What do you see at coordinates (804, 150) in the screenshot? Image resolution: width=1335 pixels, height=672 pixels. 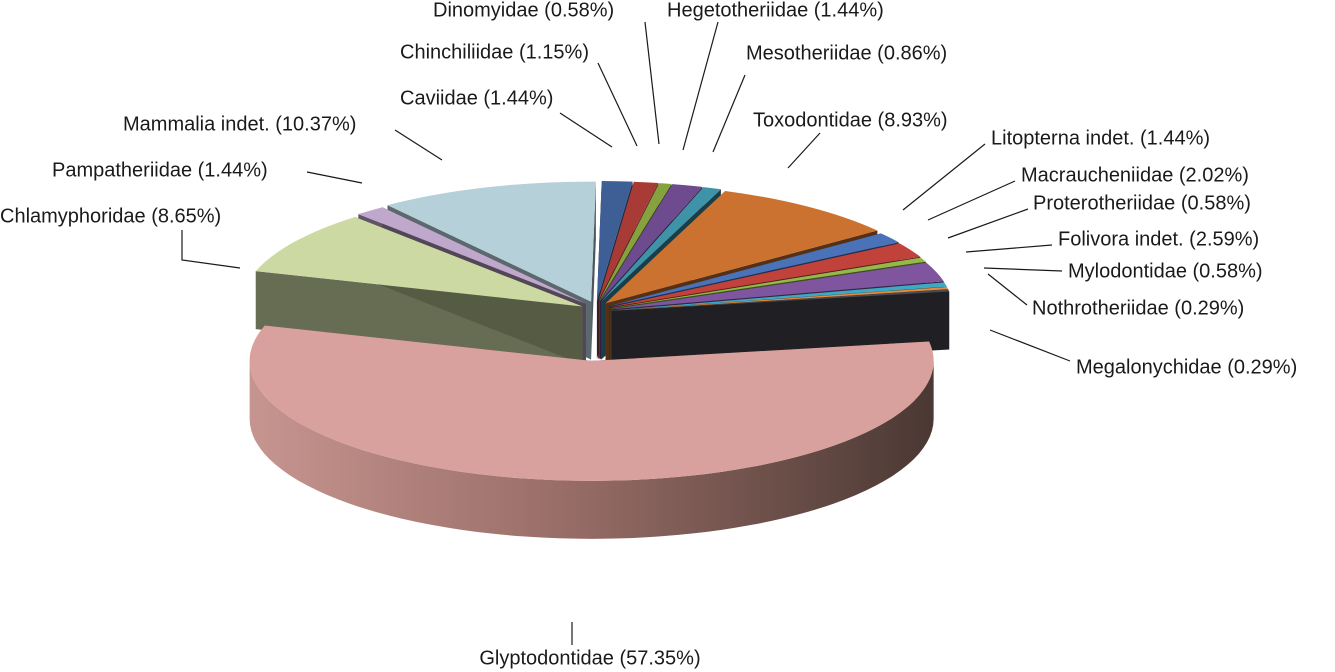 I see `leader-line-toxodontidae` at bounding box center [804, 150].